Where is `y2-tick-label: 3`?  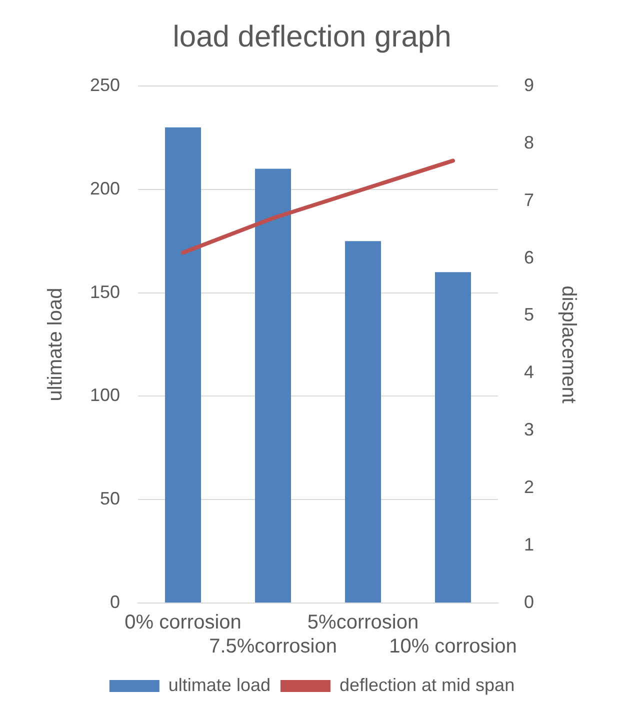 y2-tick-label: 3 is located at coordinates (529, 430).